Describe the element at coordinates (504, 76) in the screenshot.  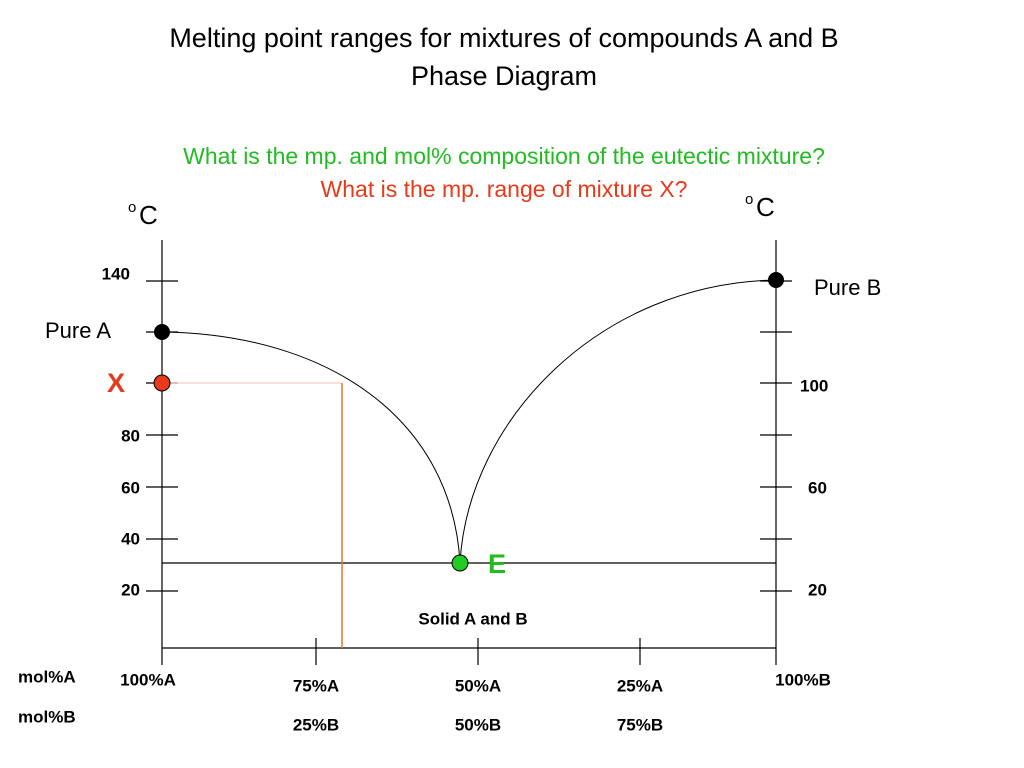
I see `subtitle: Phase Diagram` at that location.